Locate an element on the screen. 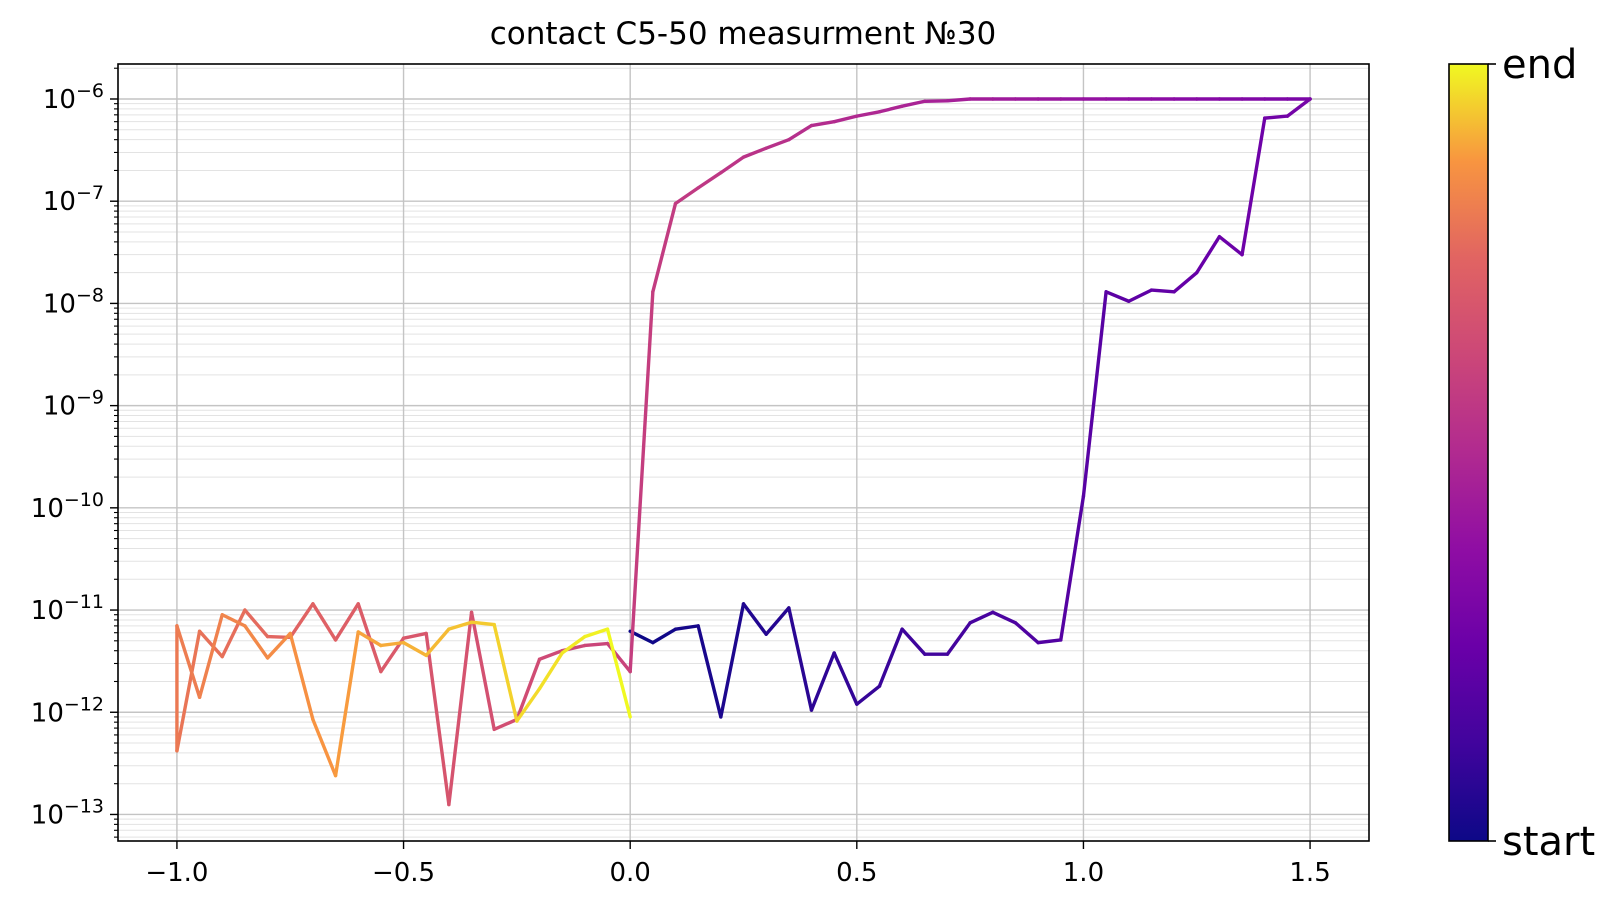  colorbar-label-end: end is located at coordinates (1539, 65).